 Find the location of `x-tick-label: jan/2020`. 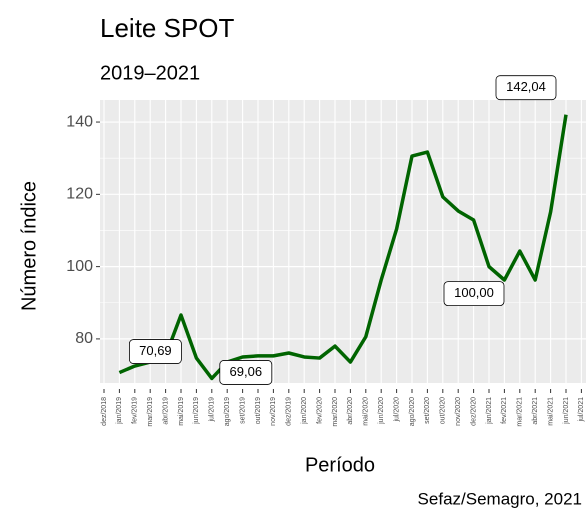

x-tick-label: jan/2020 is located at coordinates (304, 411).